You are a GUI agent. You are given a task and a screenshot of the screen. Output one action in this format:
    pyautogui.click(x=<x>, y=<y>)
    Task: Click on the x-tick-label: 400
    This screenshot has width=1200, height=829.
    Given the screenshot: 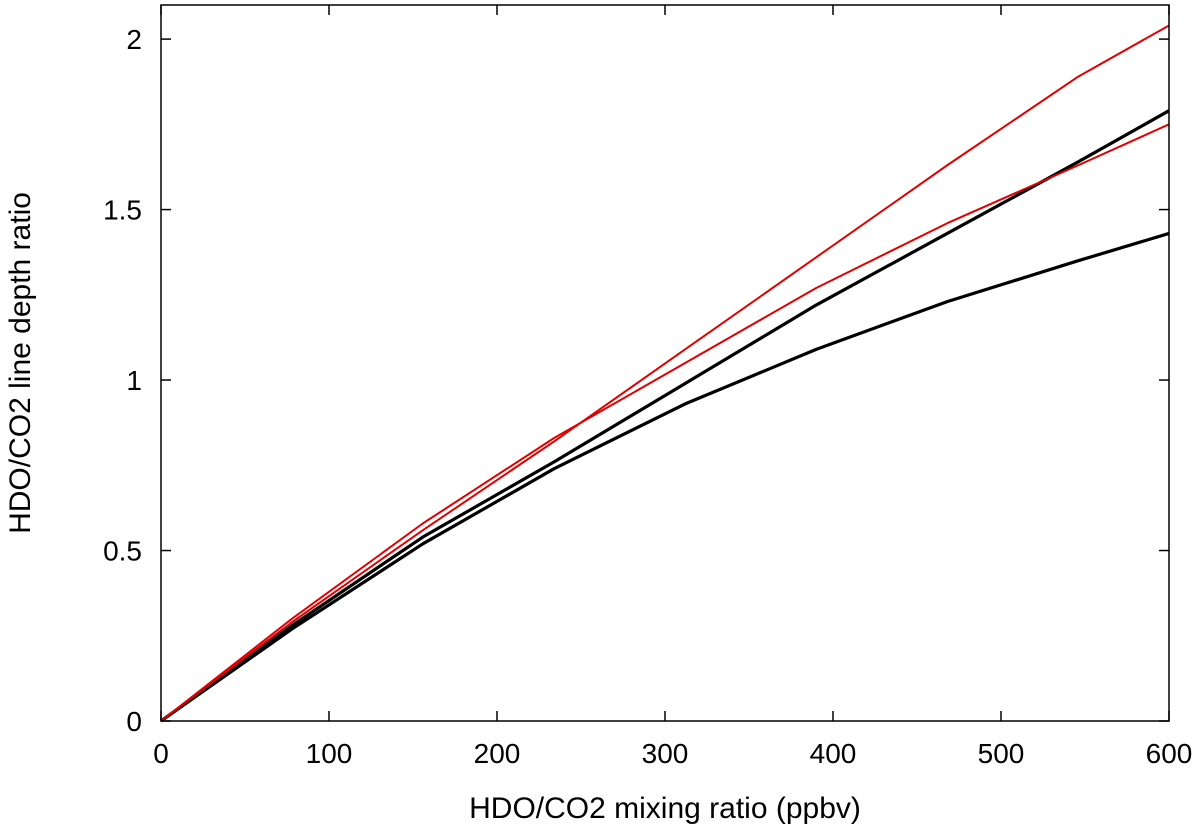 What is the action you would take?
    pyautogui.click(x=833, y=753)
    